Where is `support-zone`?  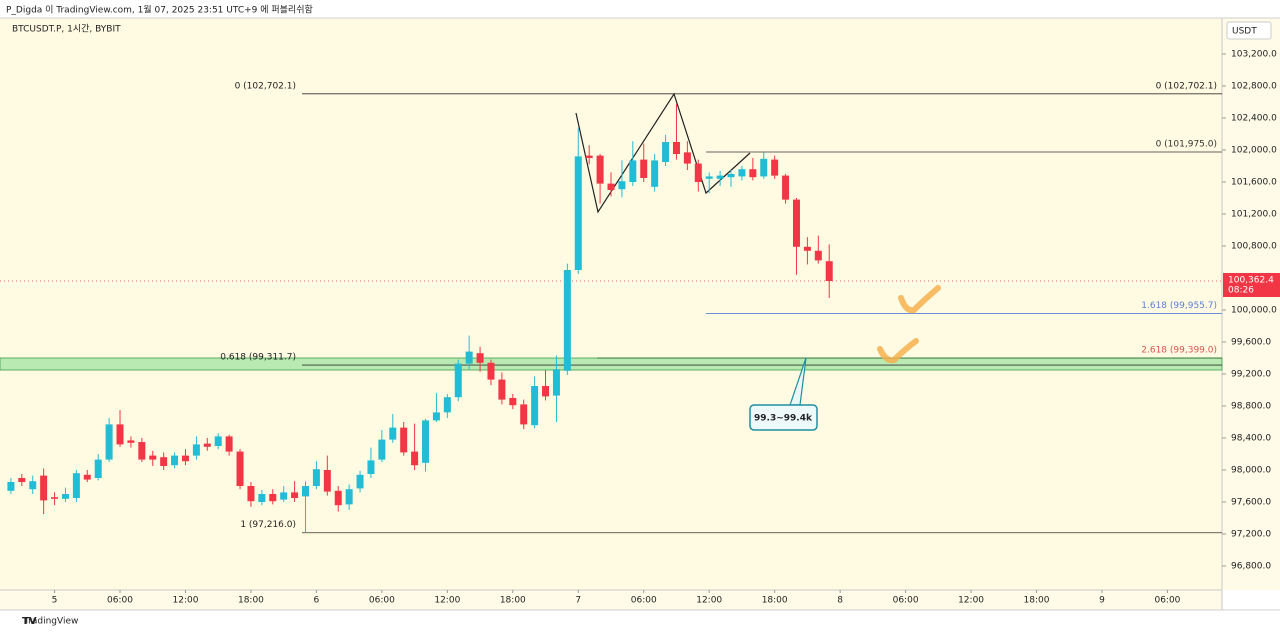 support-zone is located at coordinates (611, 364).